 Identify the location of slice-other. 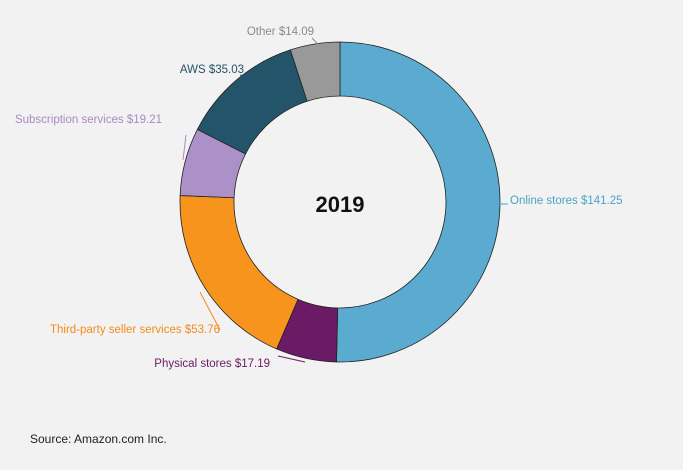
(315, 71).